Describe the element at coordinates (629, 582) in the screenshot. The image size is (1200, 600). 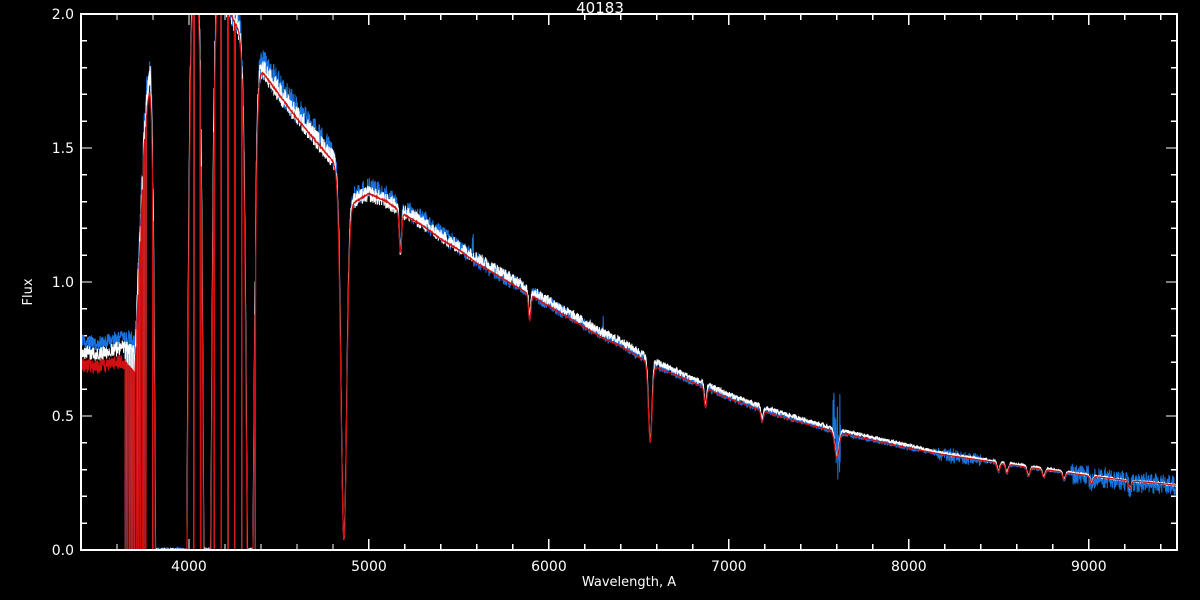
I see `x-axis-title: Wavelength, A` at that location.